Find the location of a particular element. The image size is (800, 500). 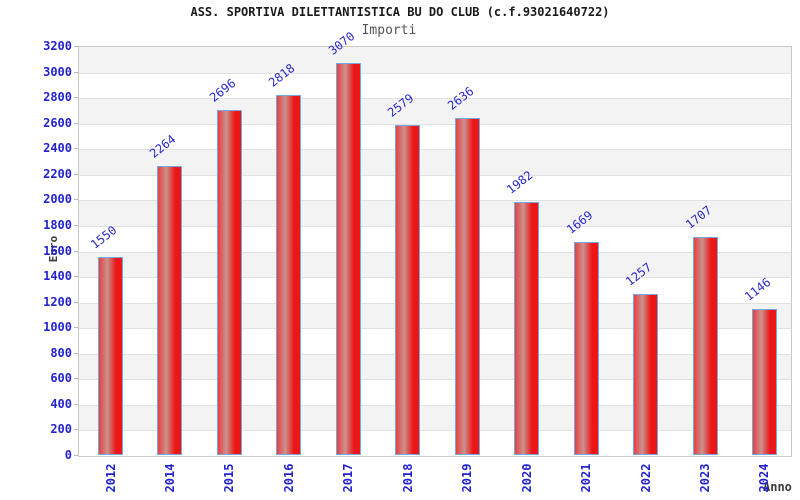

y-tick-label: 200 is located at coordinates (61, 429).